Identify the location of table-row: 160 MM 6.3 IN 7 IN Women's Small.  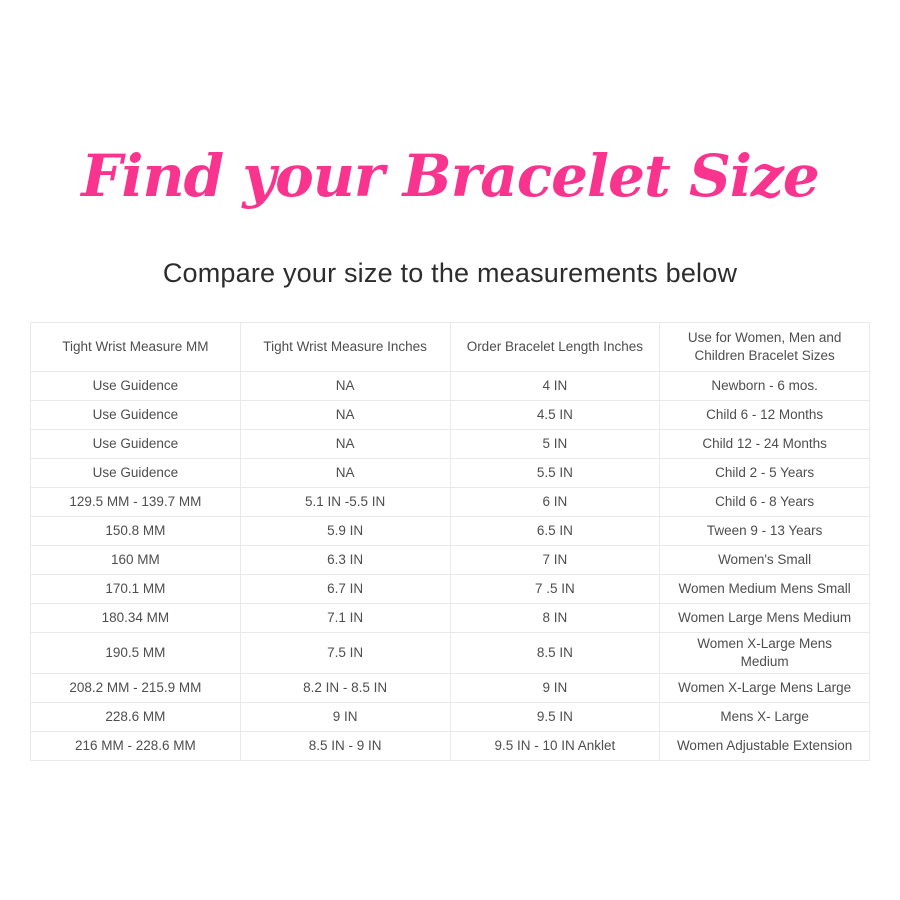
(450, 560).